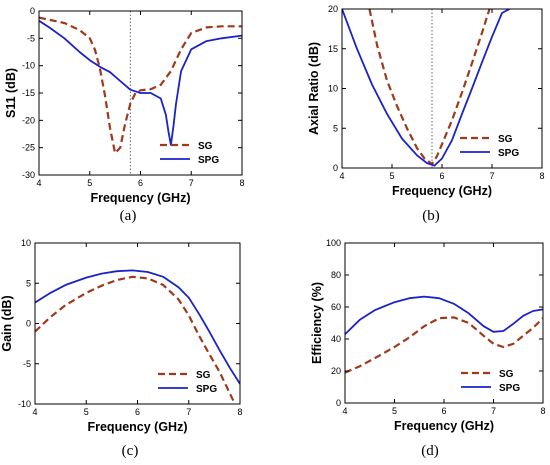 The height and width of the screenshot is (465, 550). I want to click on y-tick-label: 40, so click(336, 339).